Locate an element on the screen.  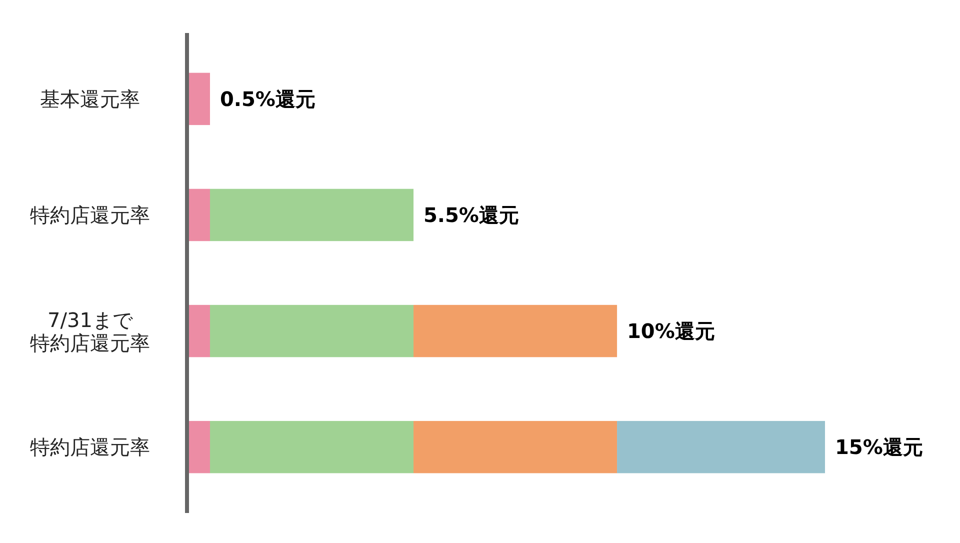
annotation: 0.5%還元 is located at coordinates (268, 98).